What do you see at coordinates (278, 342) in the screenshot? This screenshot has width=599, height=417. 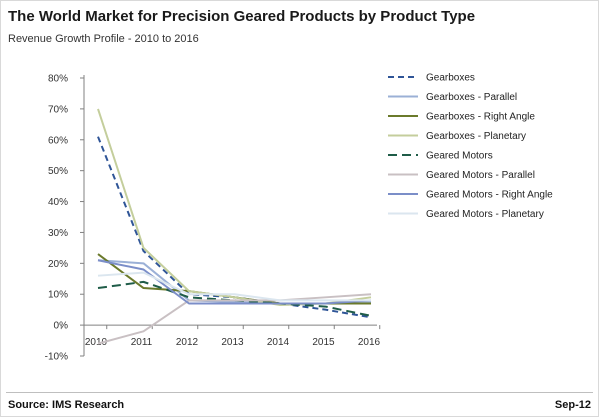 I see `x-tick-label: 2014` at bounding box center [278, 342].